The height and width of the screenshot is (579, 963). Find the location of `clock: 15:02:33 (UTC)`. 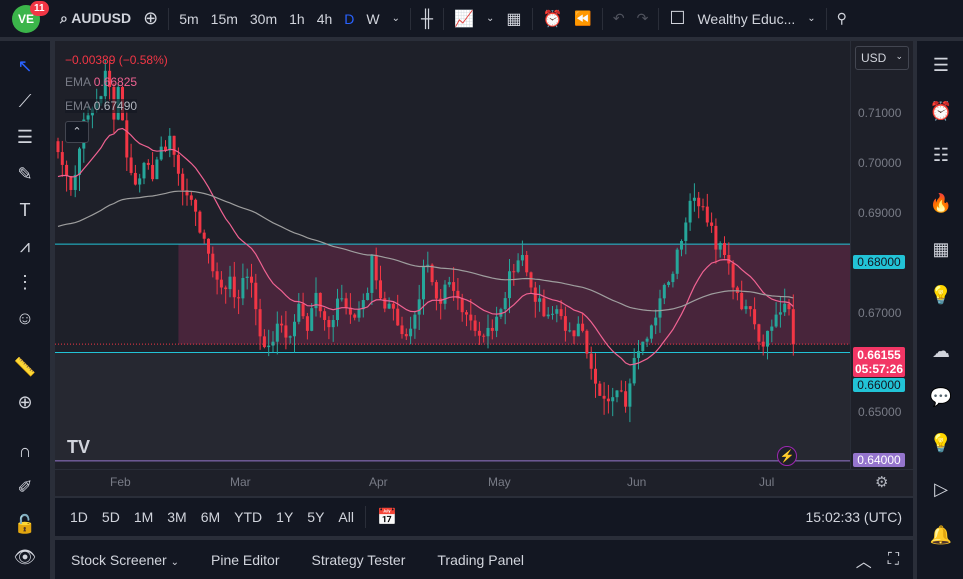

clock: 15:02:33 (UTC) is located at coordinates (853, 517).